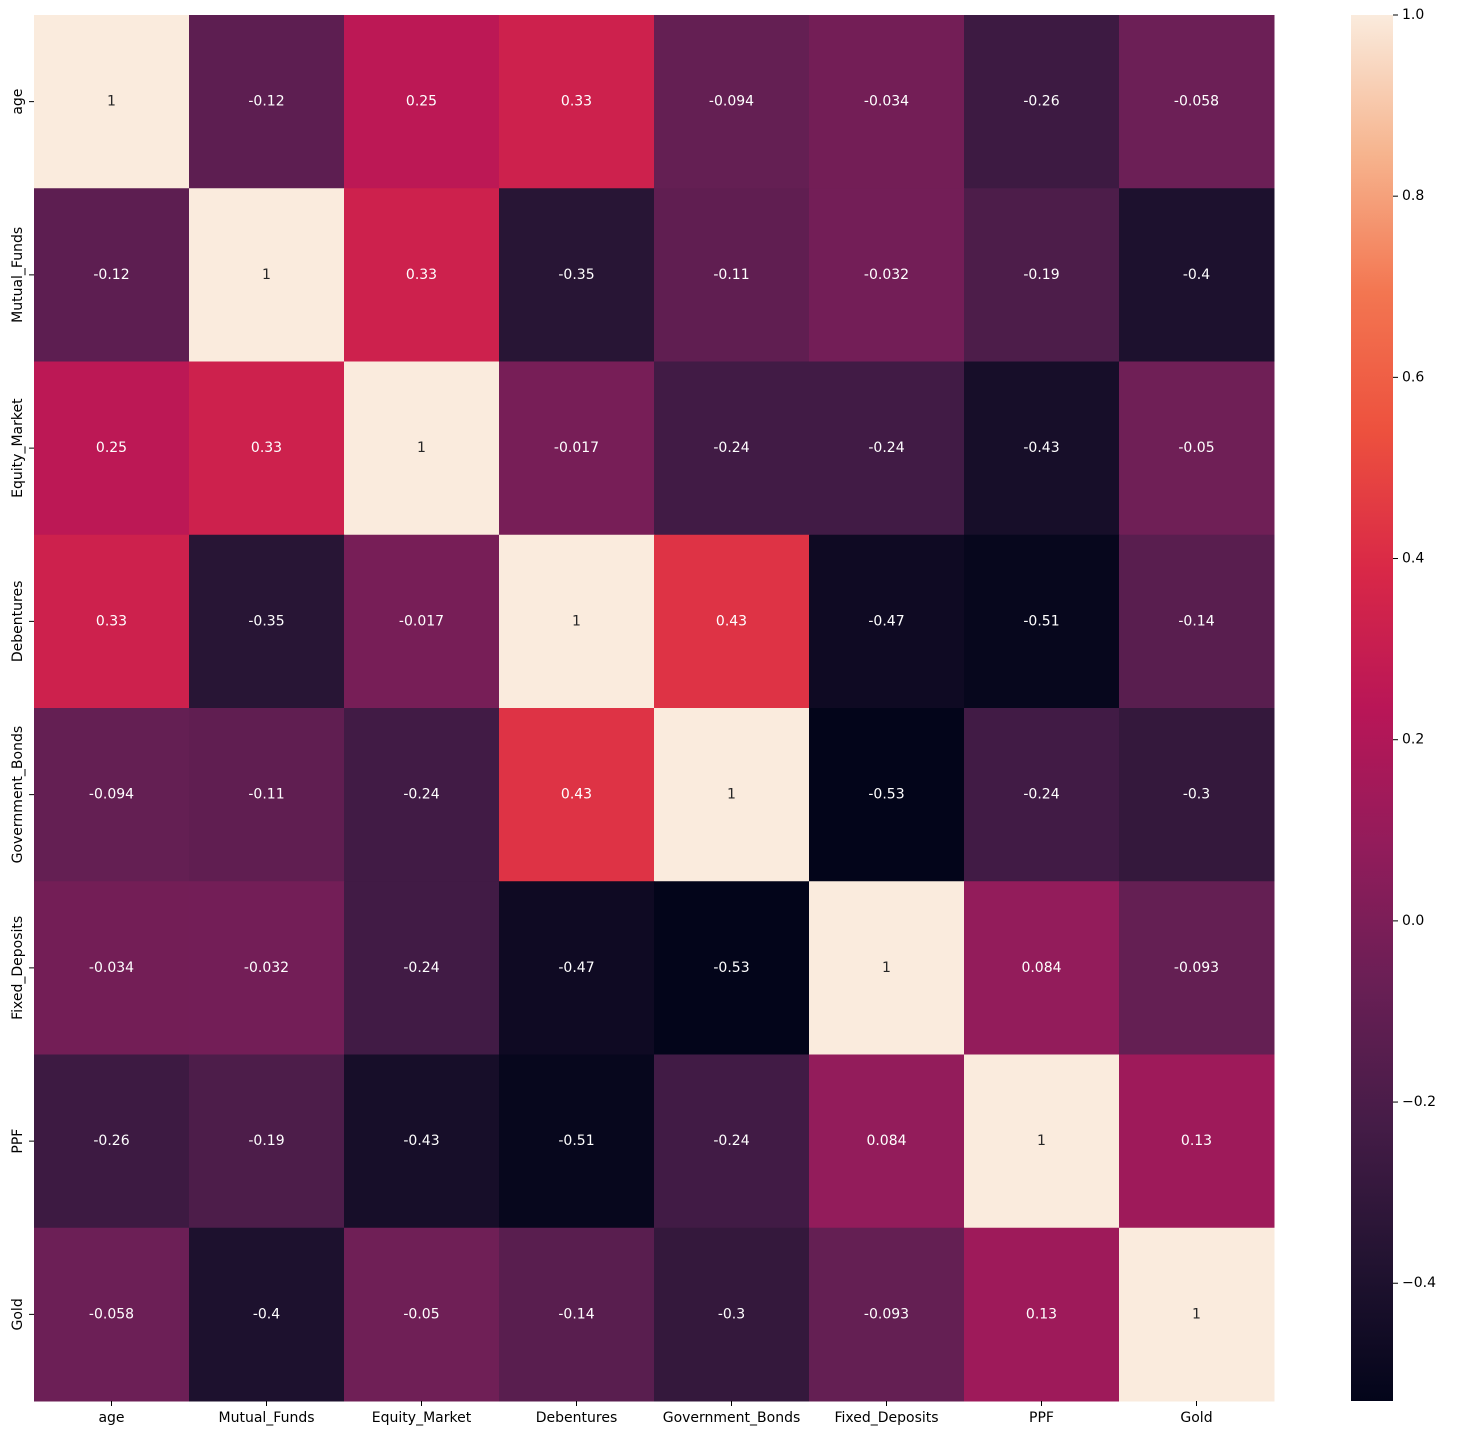 This screenshot has height=1439, width=1474. Describe the element at coordinates (267, 1418) in the screenshot. I see `x-tick-label: Mutual_Funds` at that location.